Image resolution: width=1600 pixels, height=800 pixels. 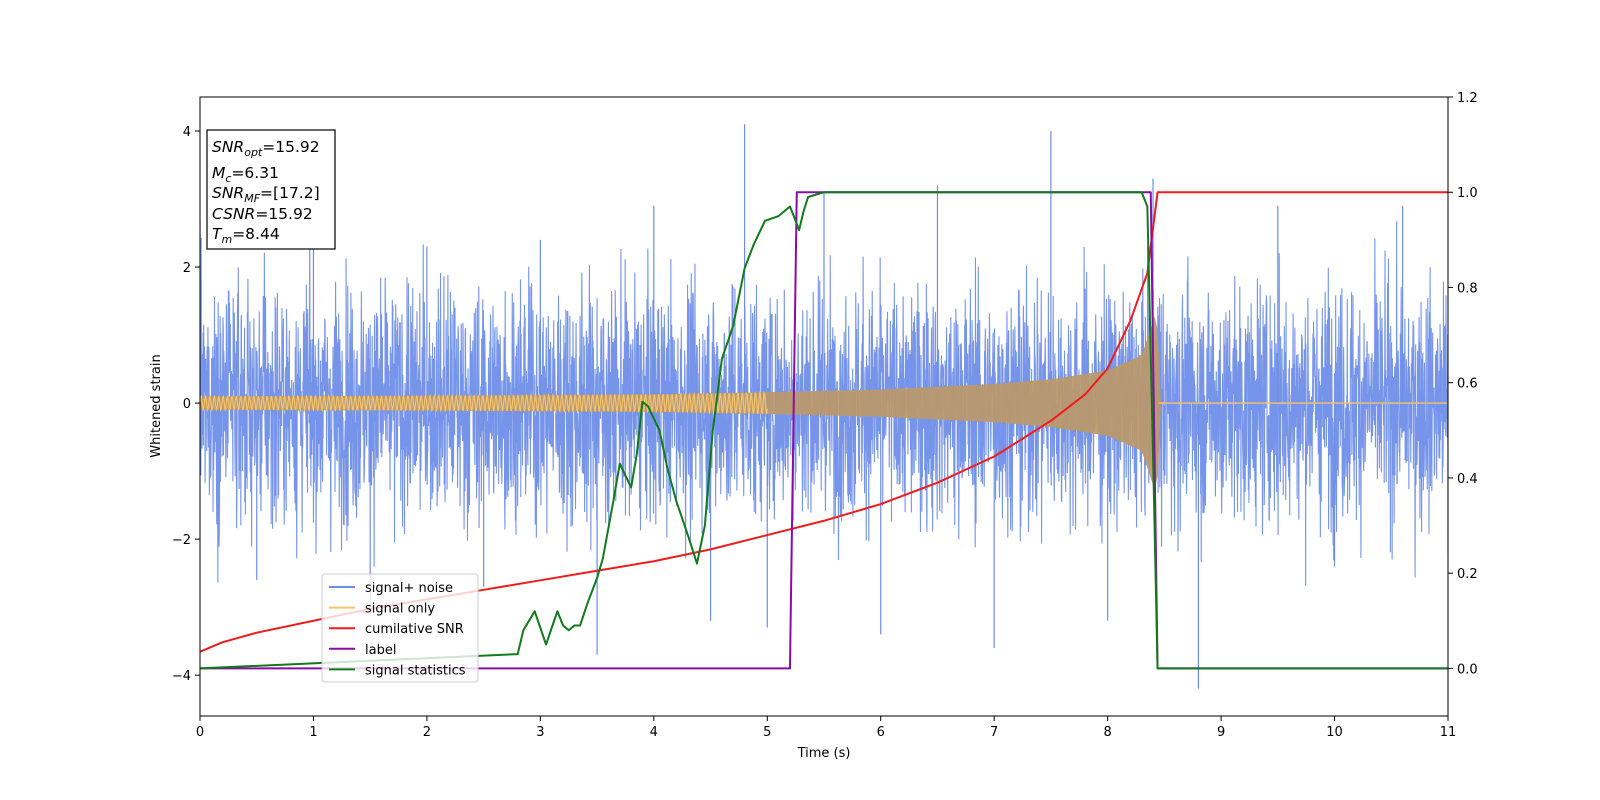 I want to click on x-tick-label: 7, so click(x=994, y=732).